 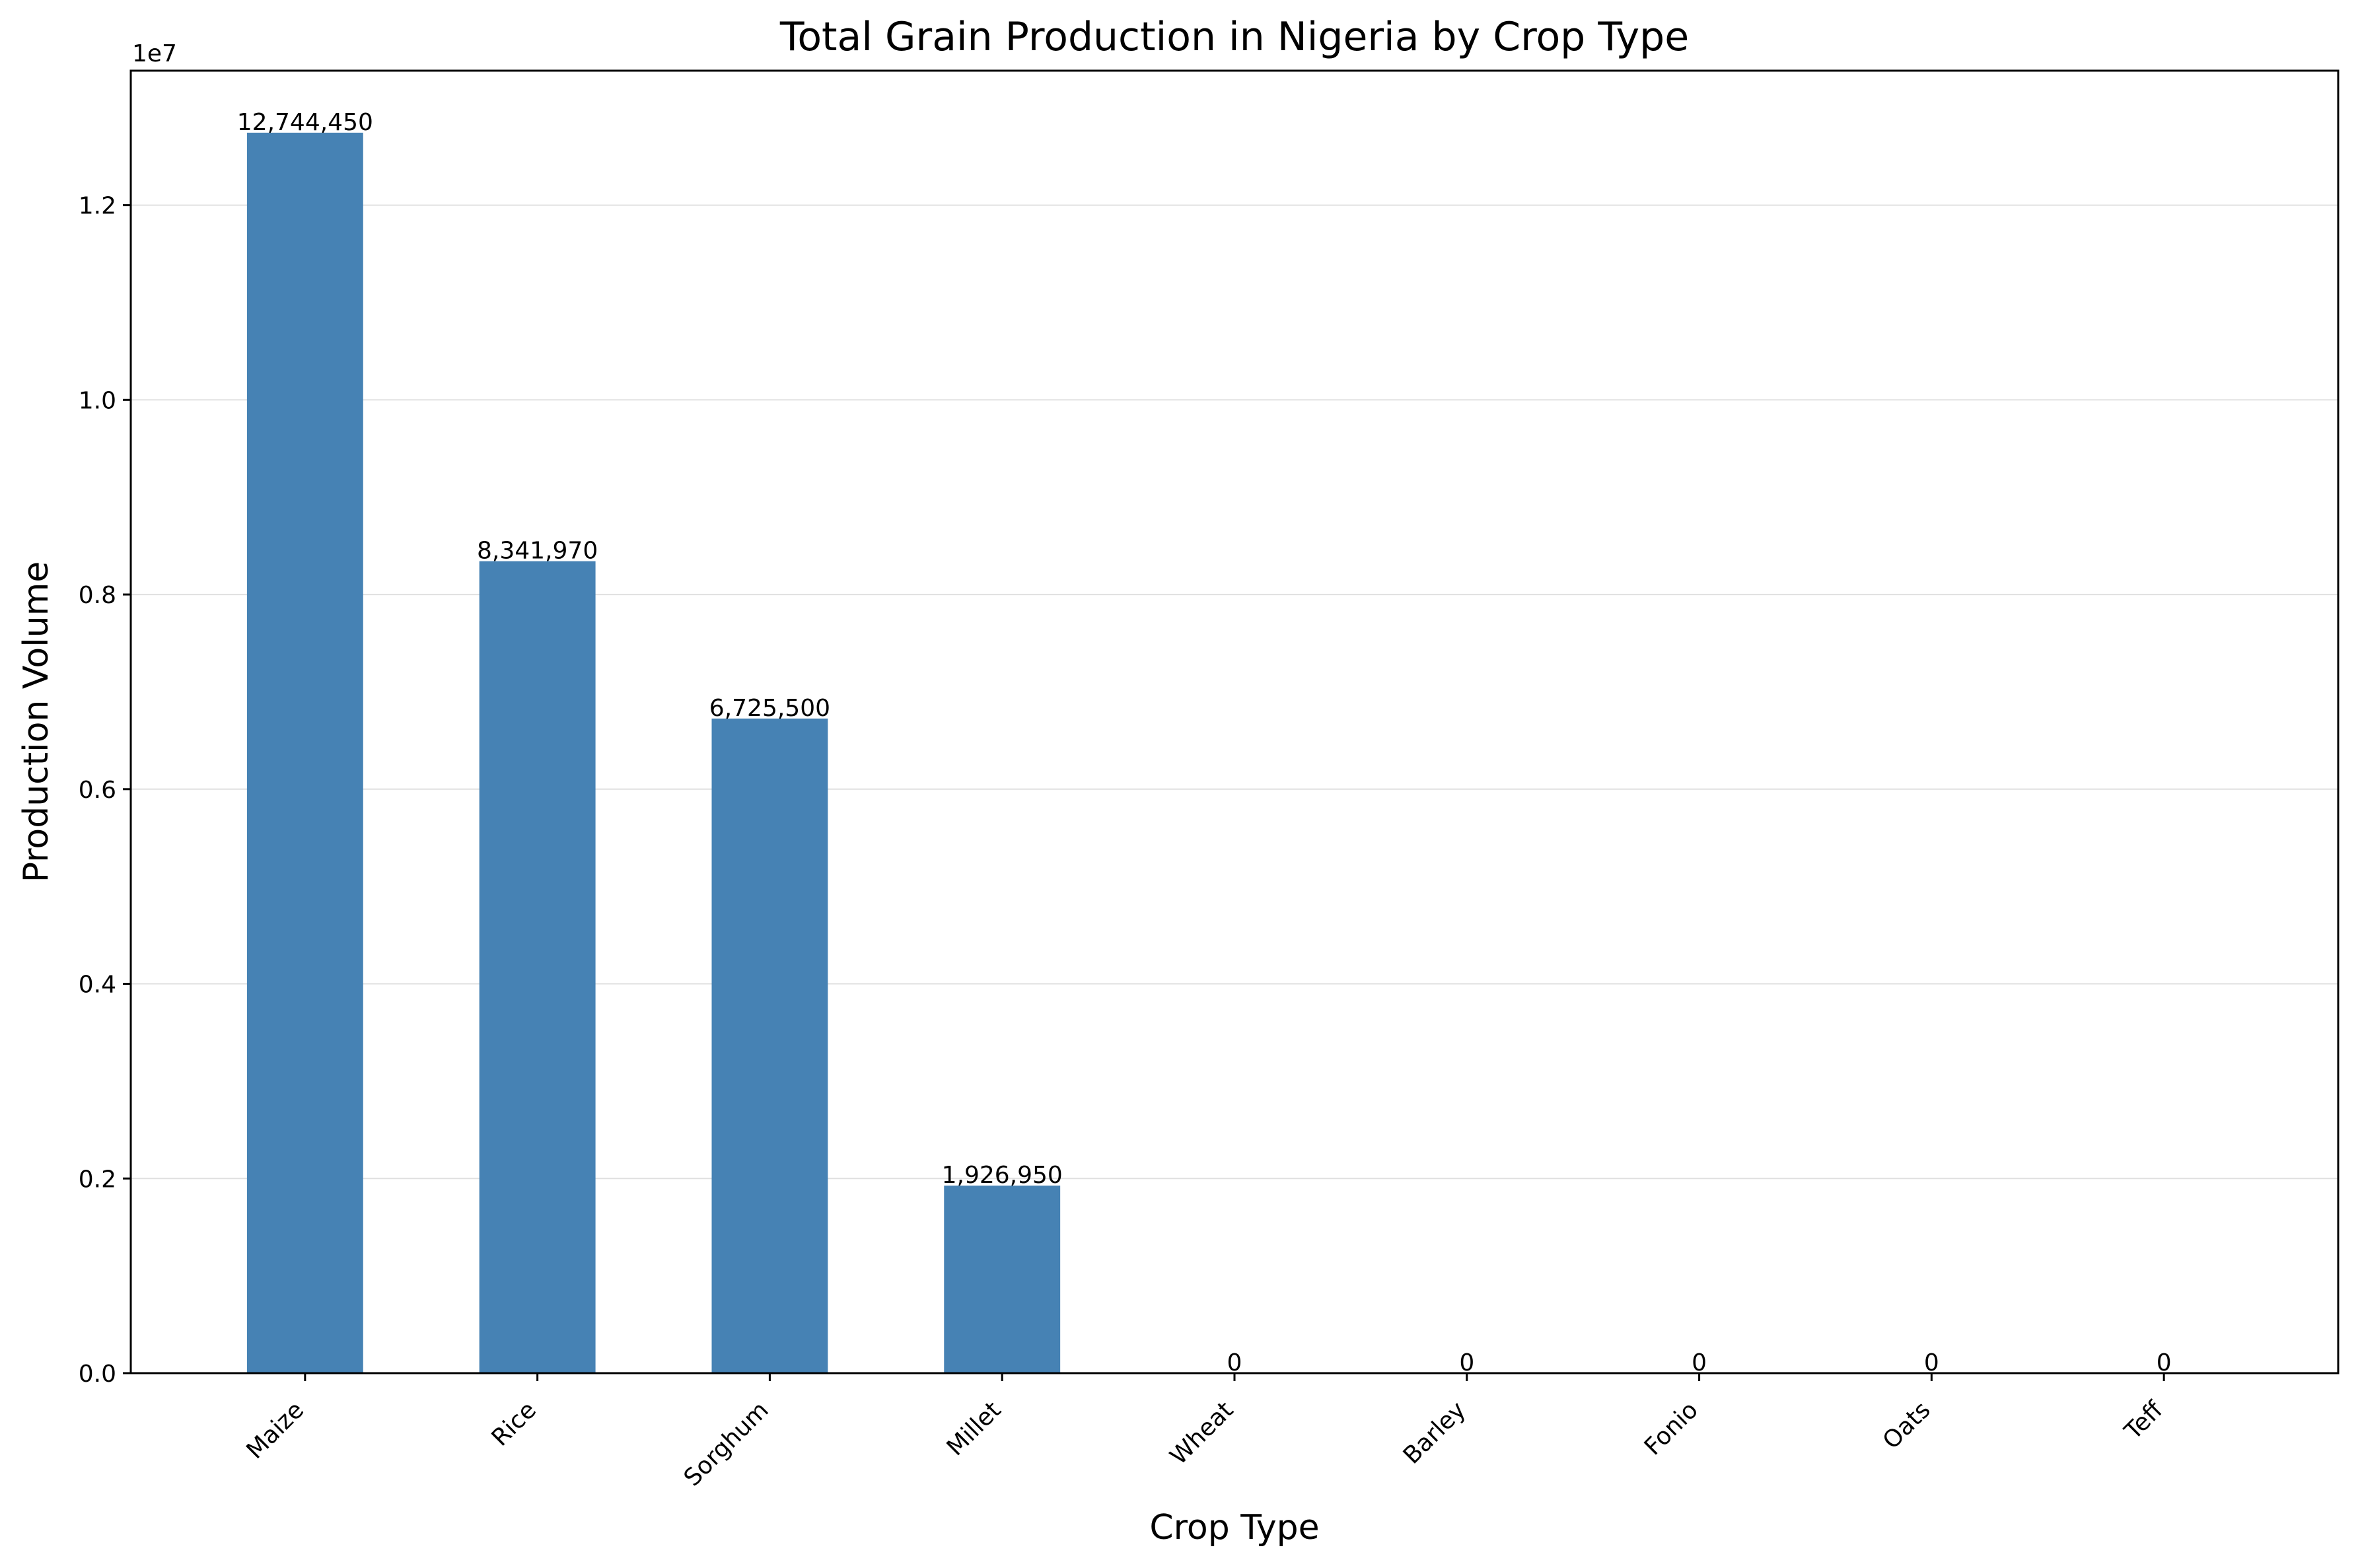 What do you see at coordinates (770, 1045) in the screenshot?
I see `bar-sorghum` at bounding box center [770, 1045].